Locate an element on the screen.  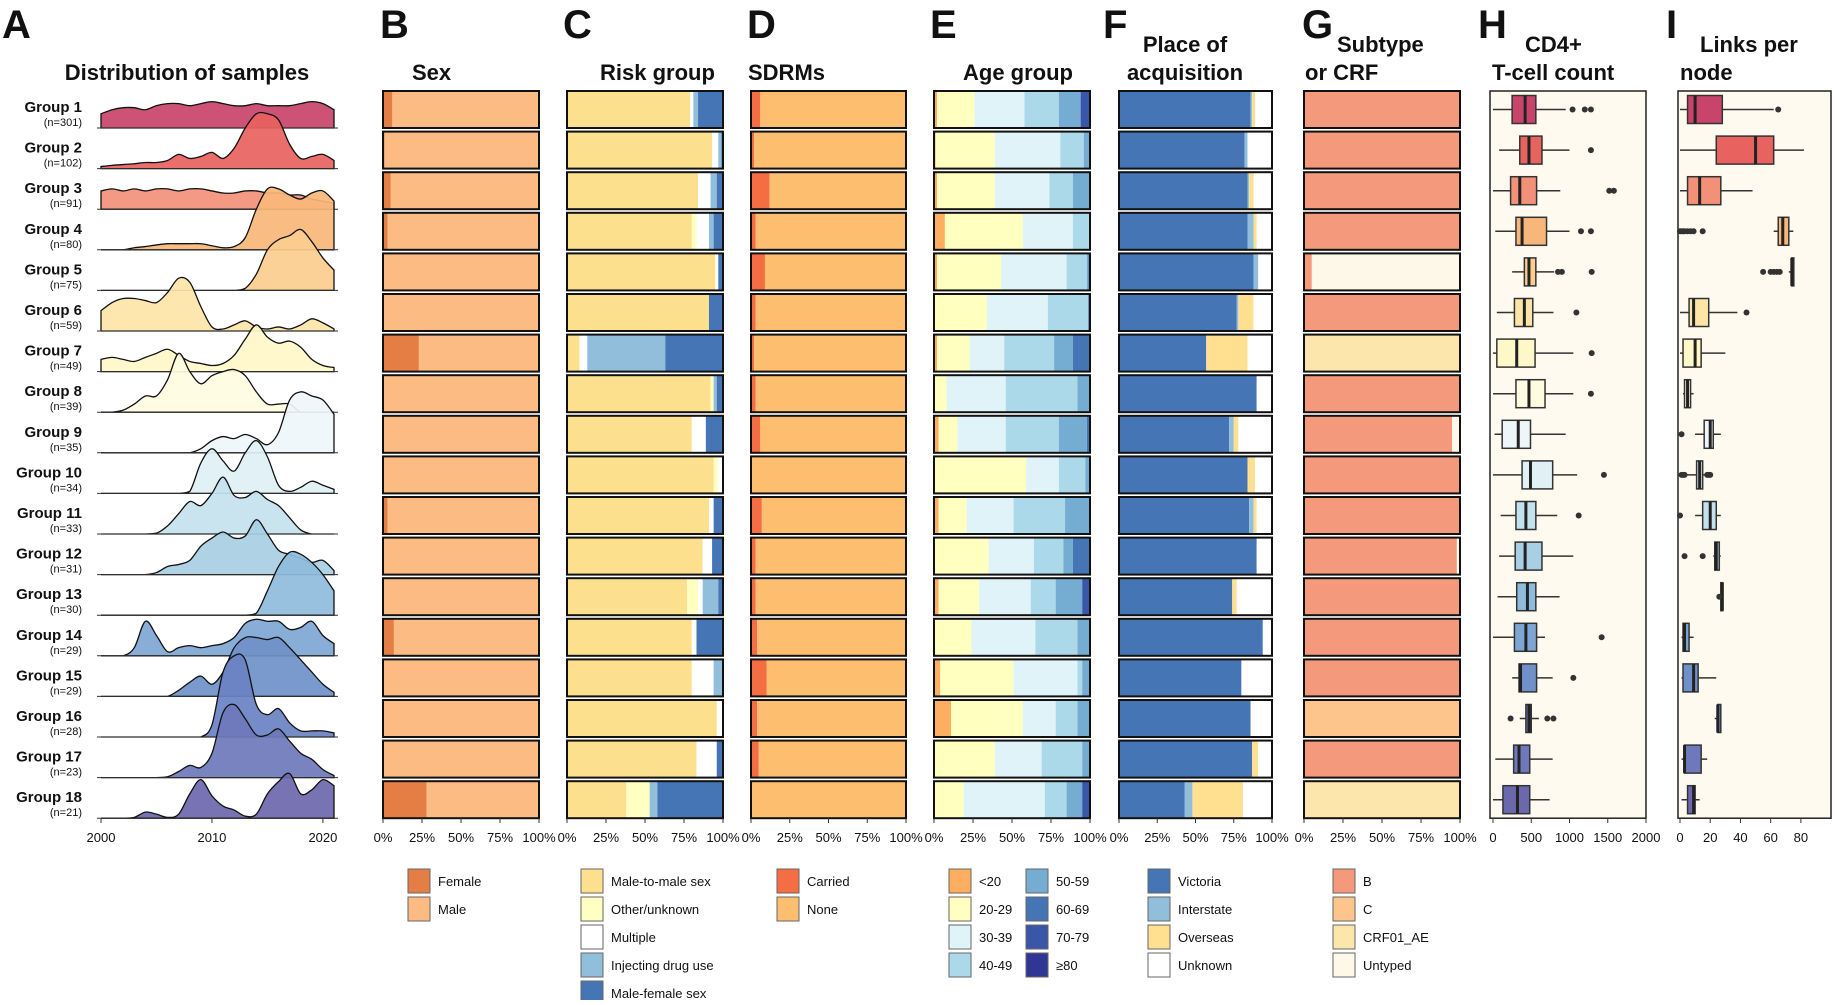
group-n-label: (n=31) is located at coordinates (66, 570).